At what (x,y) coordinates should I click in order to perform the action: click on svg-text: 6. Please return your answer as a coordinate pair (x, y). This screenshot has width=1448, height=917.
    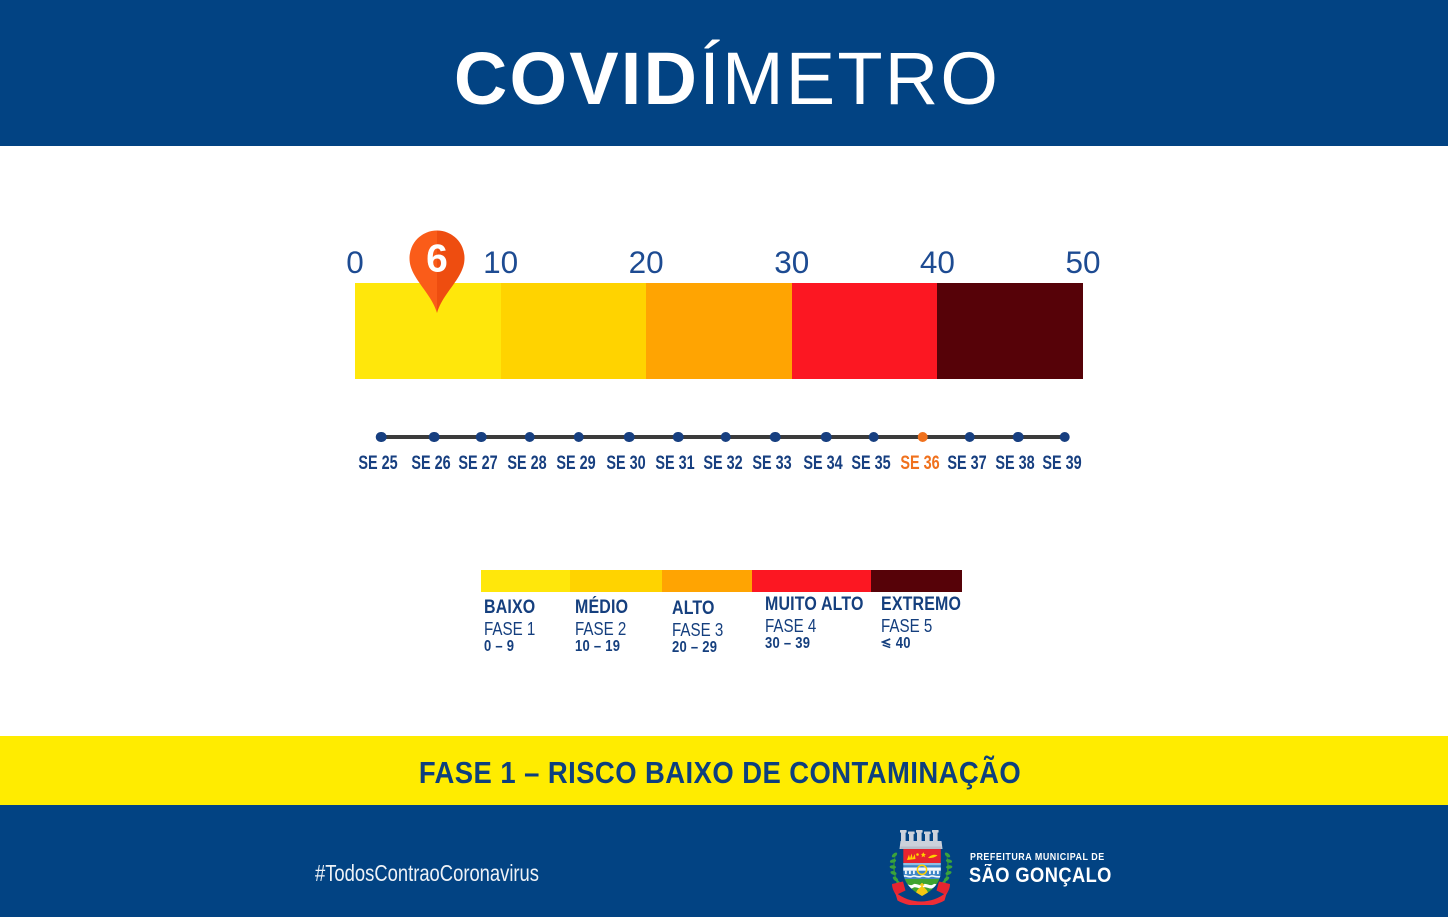
    Looking at the image, I should click on (437, 259).